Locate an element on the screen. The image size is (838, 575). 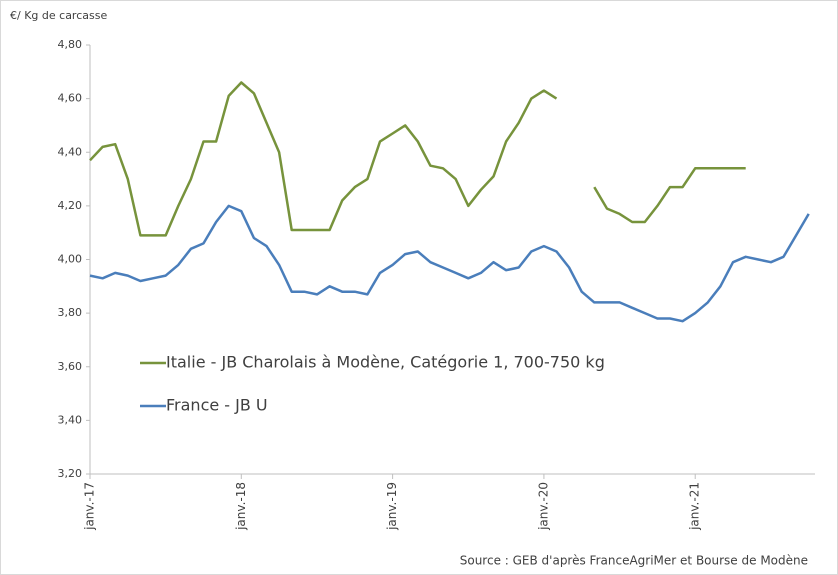
y-tick-label: 4,00 is located at coordinates (70, 259).